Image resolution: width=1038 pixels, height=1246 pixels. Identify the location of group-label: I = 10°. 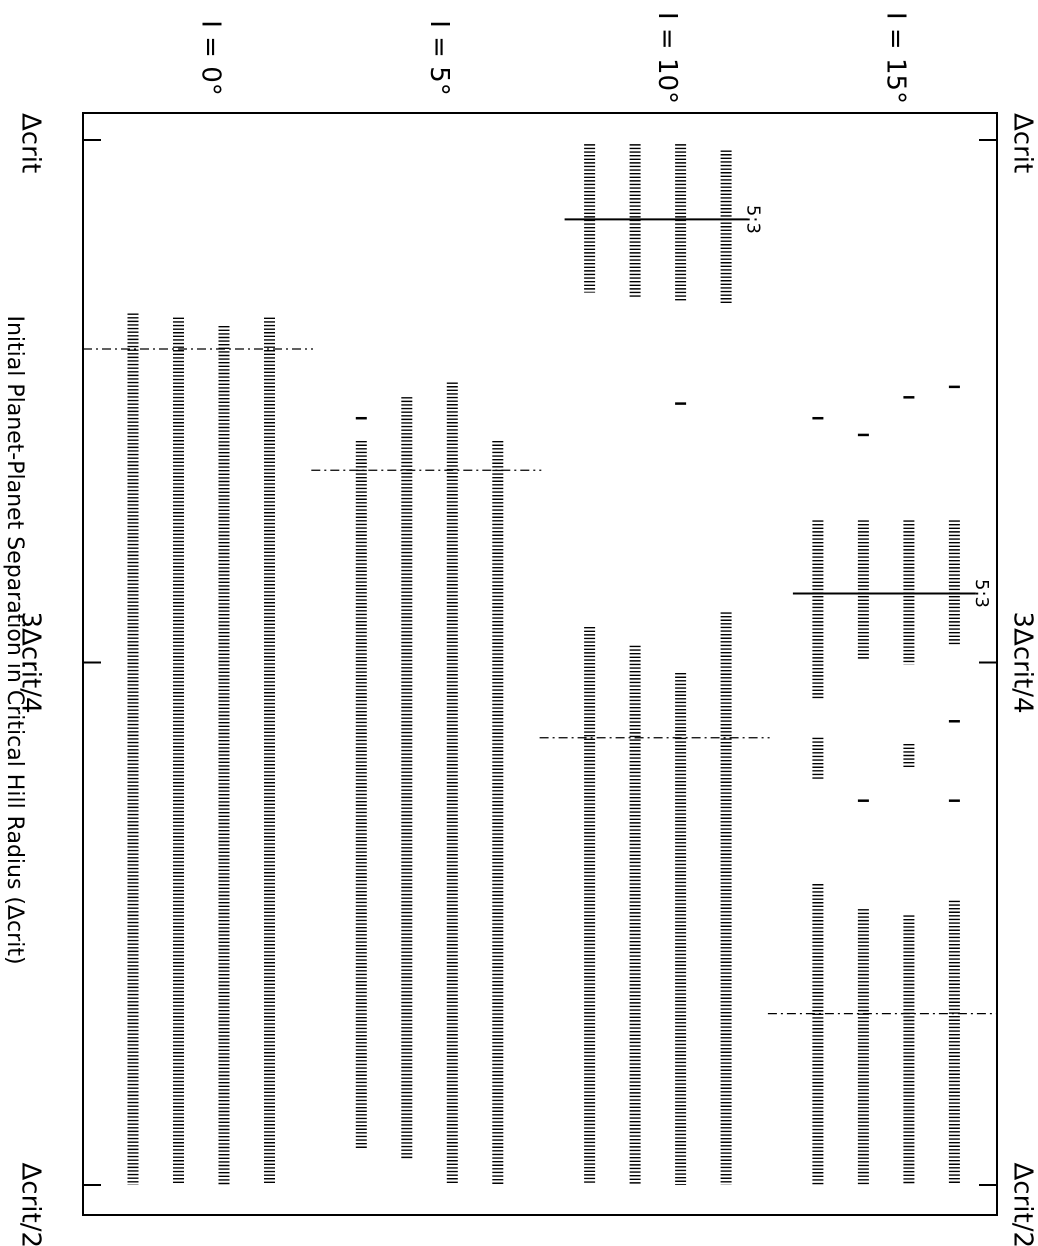
(667, 58).